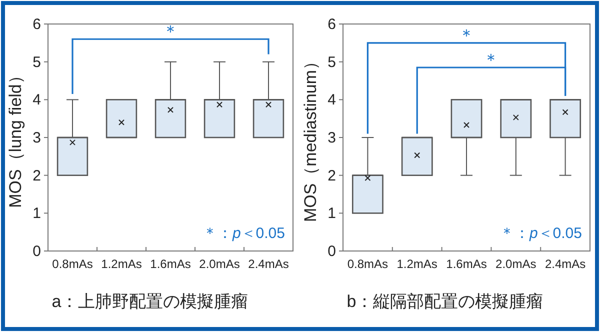 The image size is (600, 332). I want to click on text: a：上肺野配置の模擬腫瘤, so click(150, 301).